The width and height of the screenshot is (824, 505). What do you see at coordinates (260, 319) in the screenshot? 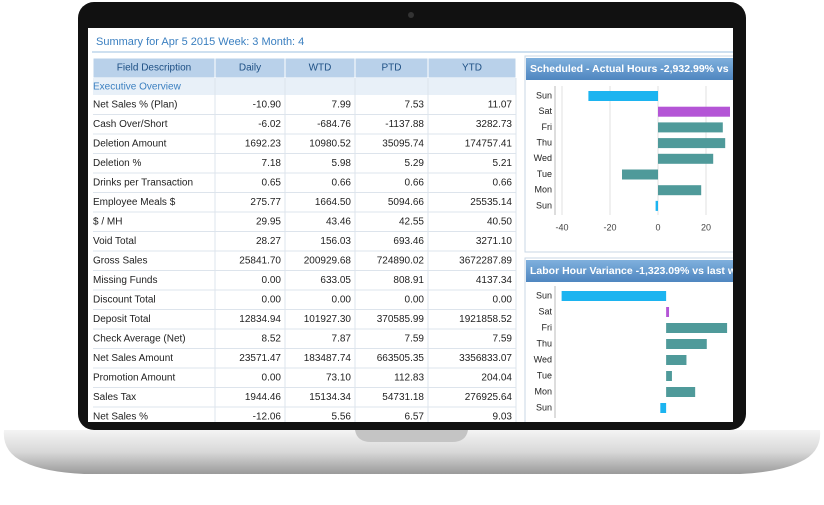
I see `cell-value: 12834.94` at bounding box center [260, 319].